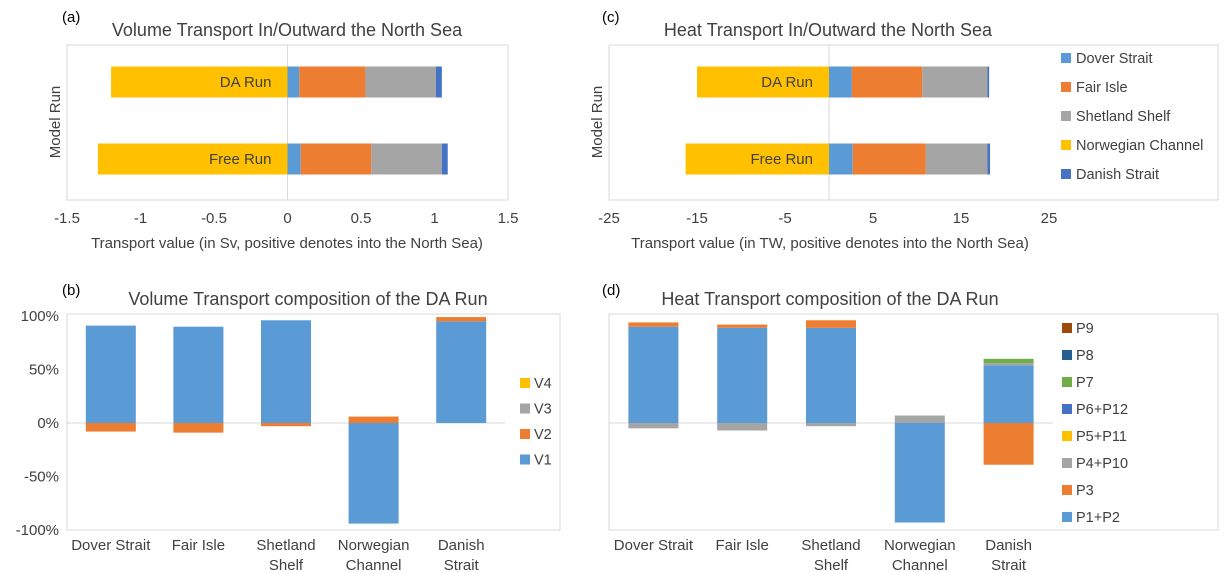 This screenshot has width=1225, height=573. Describe the element at coordinates (1067, 355) in the screenshot. I see `legend-swatch-p8` at that location.